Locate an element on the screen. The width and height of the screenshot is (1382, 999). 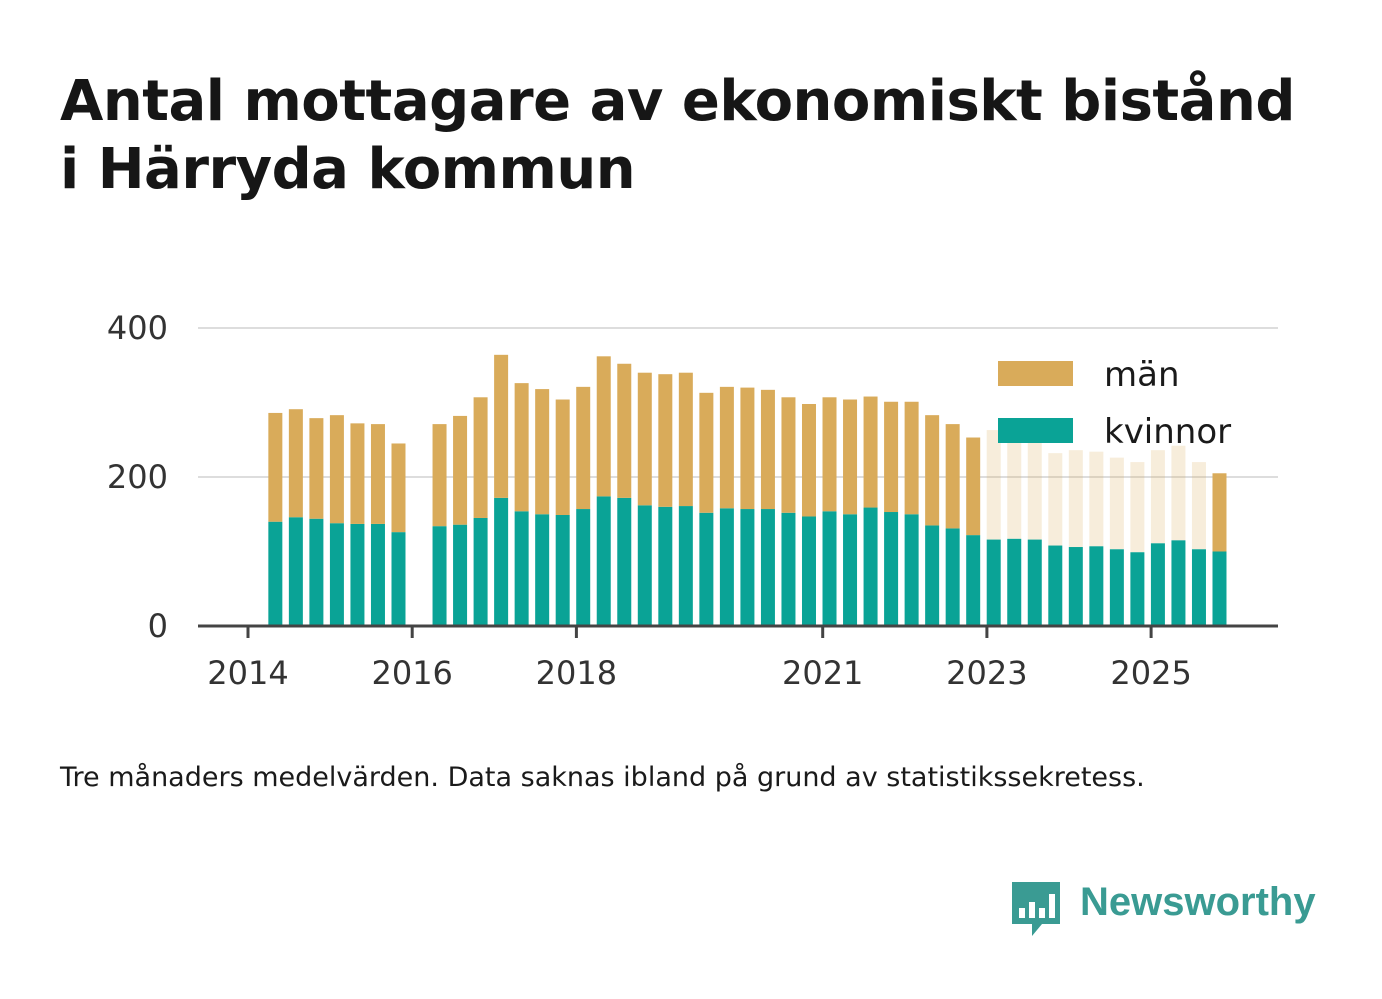
x-tick-label-2014: 2014 is located at coordinates (247, 673).